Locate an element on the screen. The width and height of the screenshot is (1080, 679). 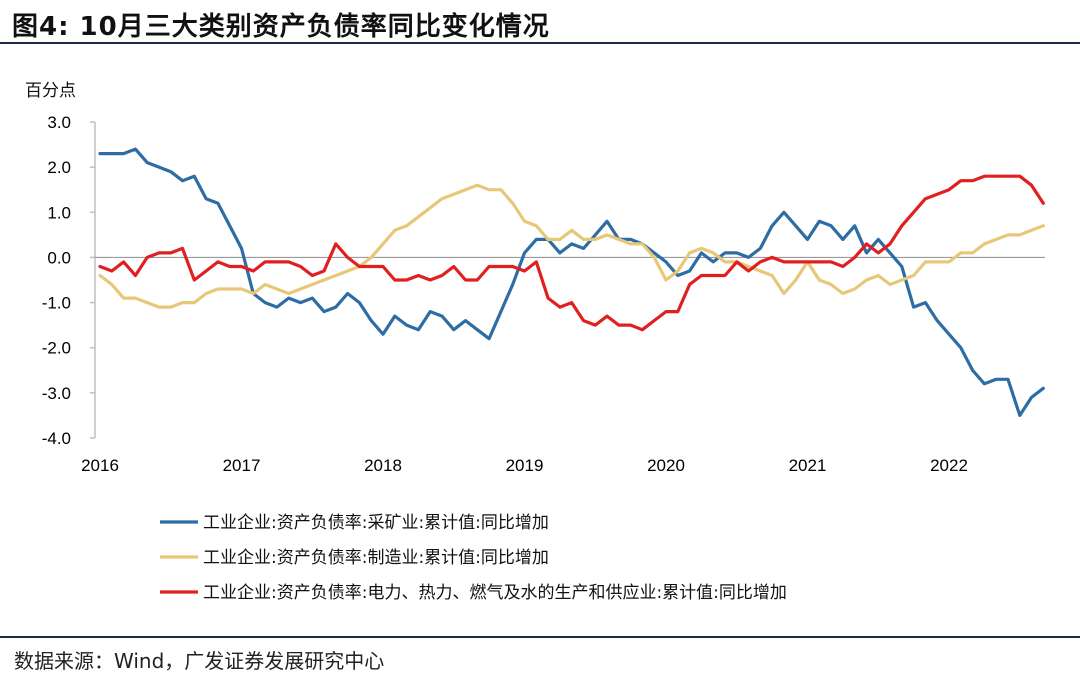
source-note: 数据来源：Wind，广发证券发展研究中心 is located at coordinates (199, 661).